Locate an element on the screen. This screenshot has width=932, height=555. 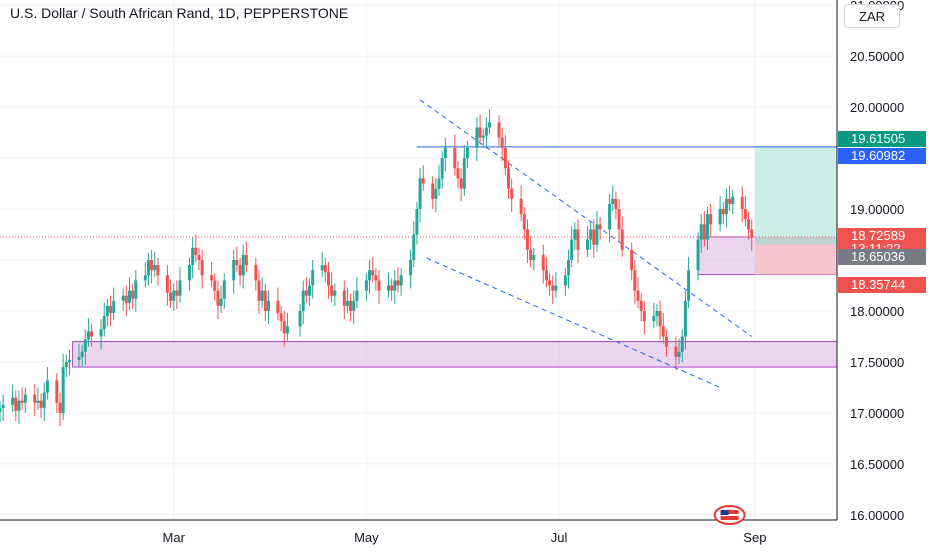
current-price-value: 18.72589 is located at coordinates (878, 235).